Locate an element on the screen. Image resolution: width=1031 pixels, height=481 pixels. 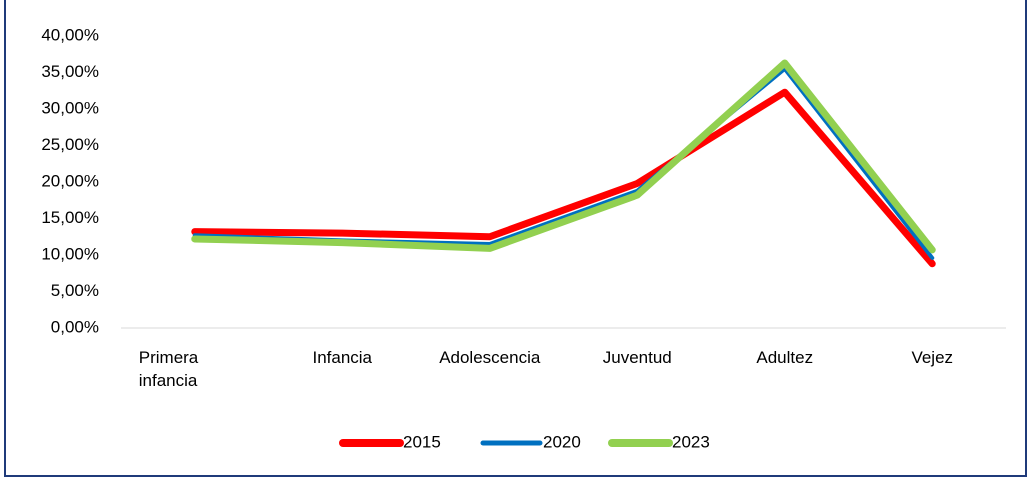
x-tick-label-box: Infancia is located at coordinates (343, 357).